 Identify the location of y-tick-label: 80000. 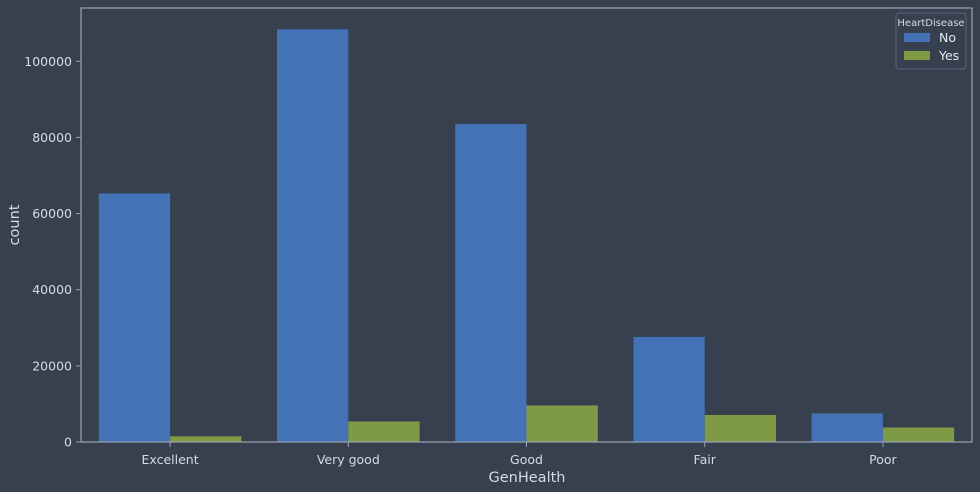
(52, 137).